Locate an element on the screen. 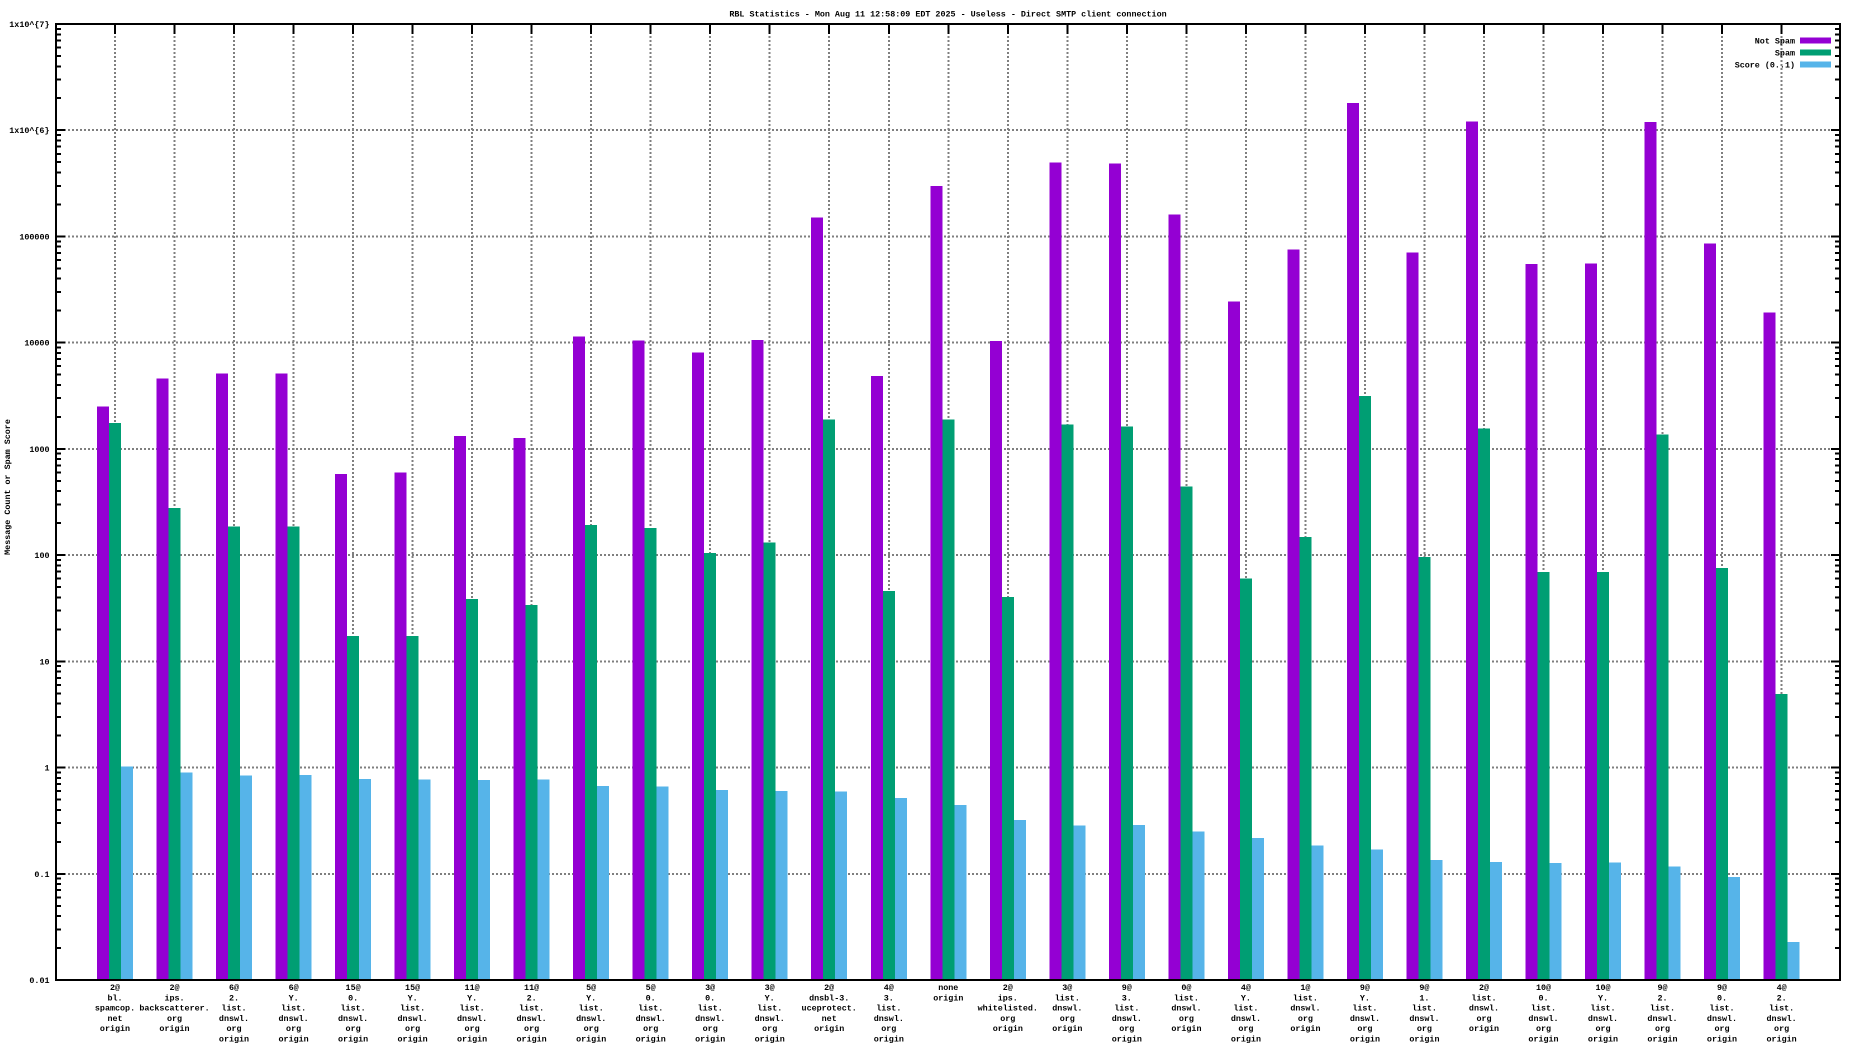 Image resolution: width=1856 pixels, height=1044 pixels. svg-text: 1x10^{7} is located at coordinates (29, 25).